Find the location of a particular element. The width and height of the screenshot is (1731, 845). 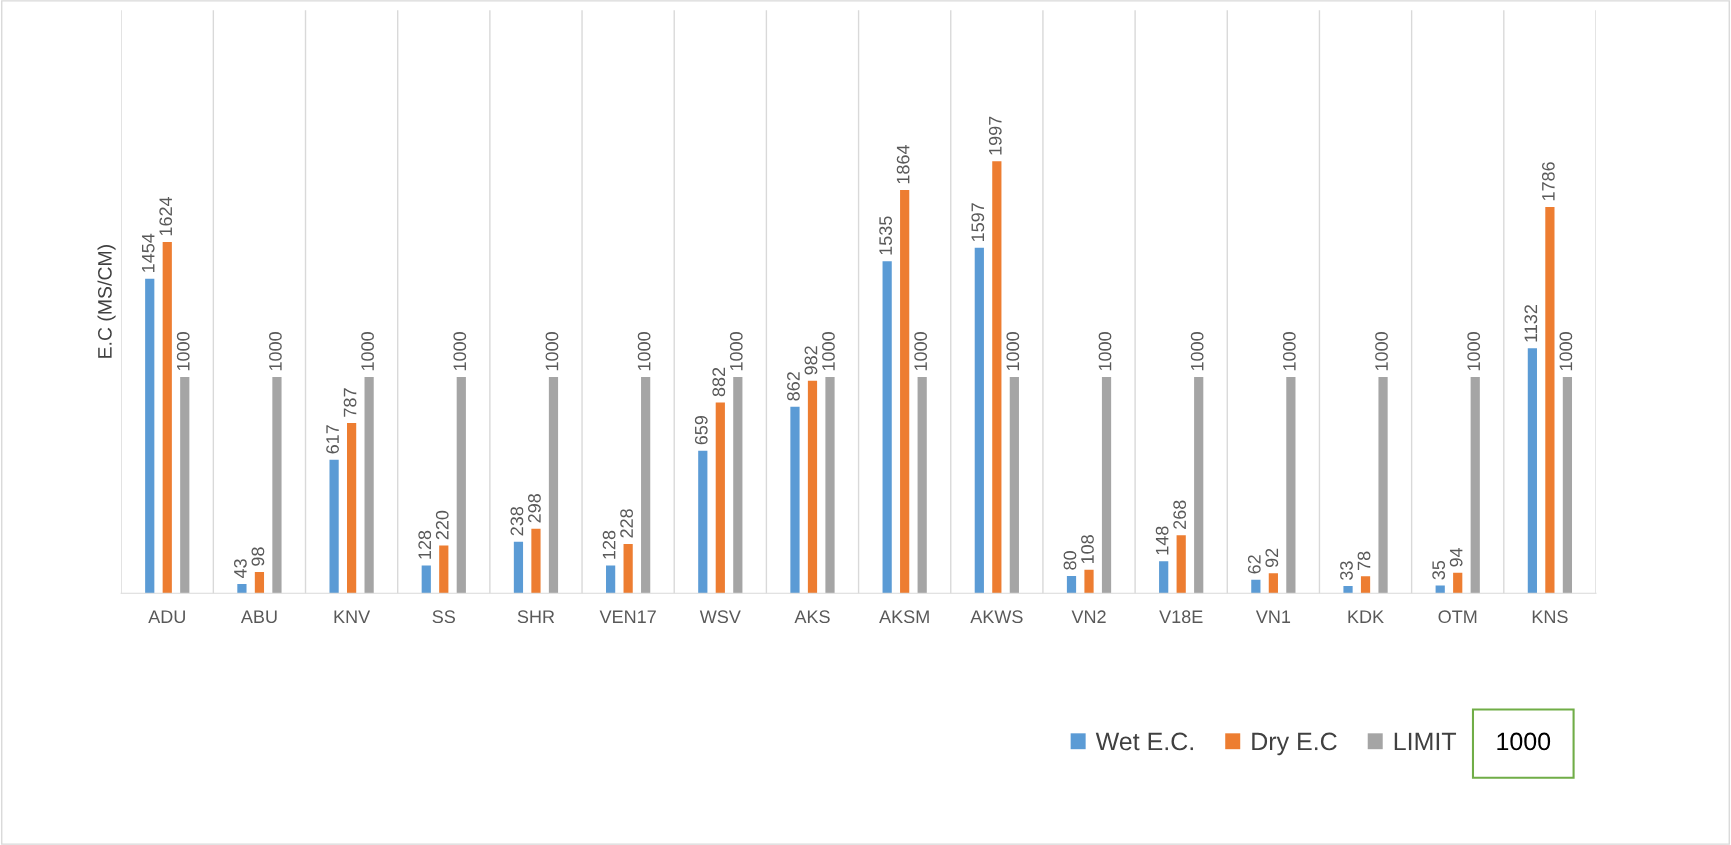

data-label: 148 is located at coordinates (1162, 540).